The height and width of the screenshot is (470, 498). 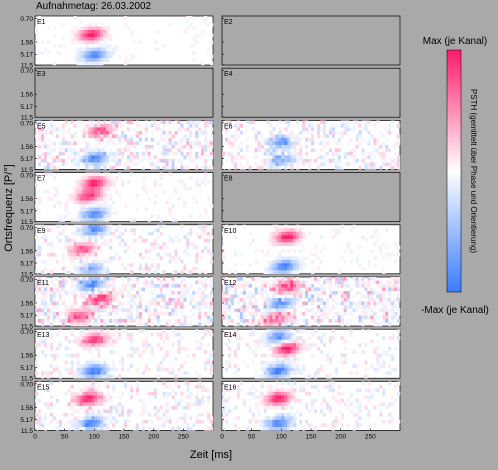 What do you see at coordinates (311, 353) in the screenshot?
I see `panel-e14: E14` at bounding box center [311, 353].